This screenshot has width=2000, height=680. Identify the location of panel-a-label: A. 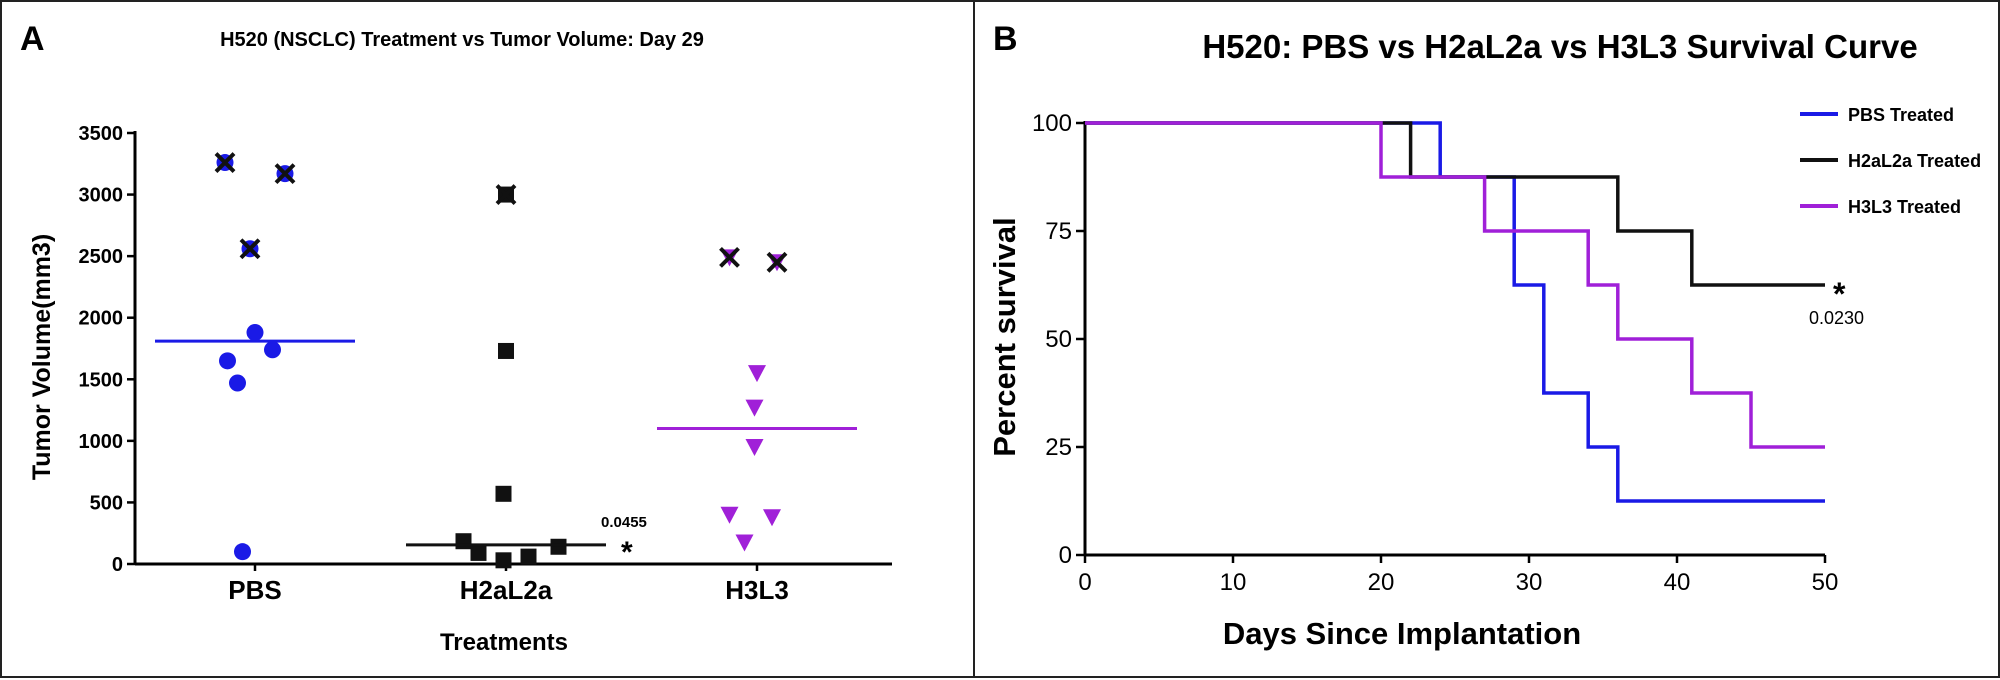
(32, 39).